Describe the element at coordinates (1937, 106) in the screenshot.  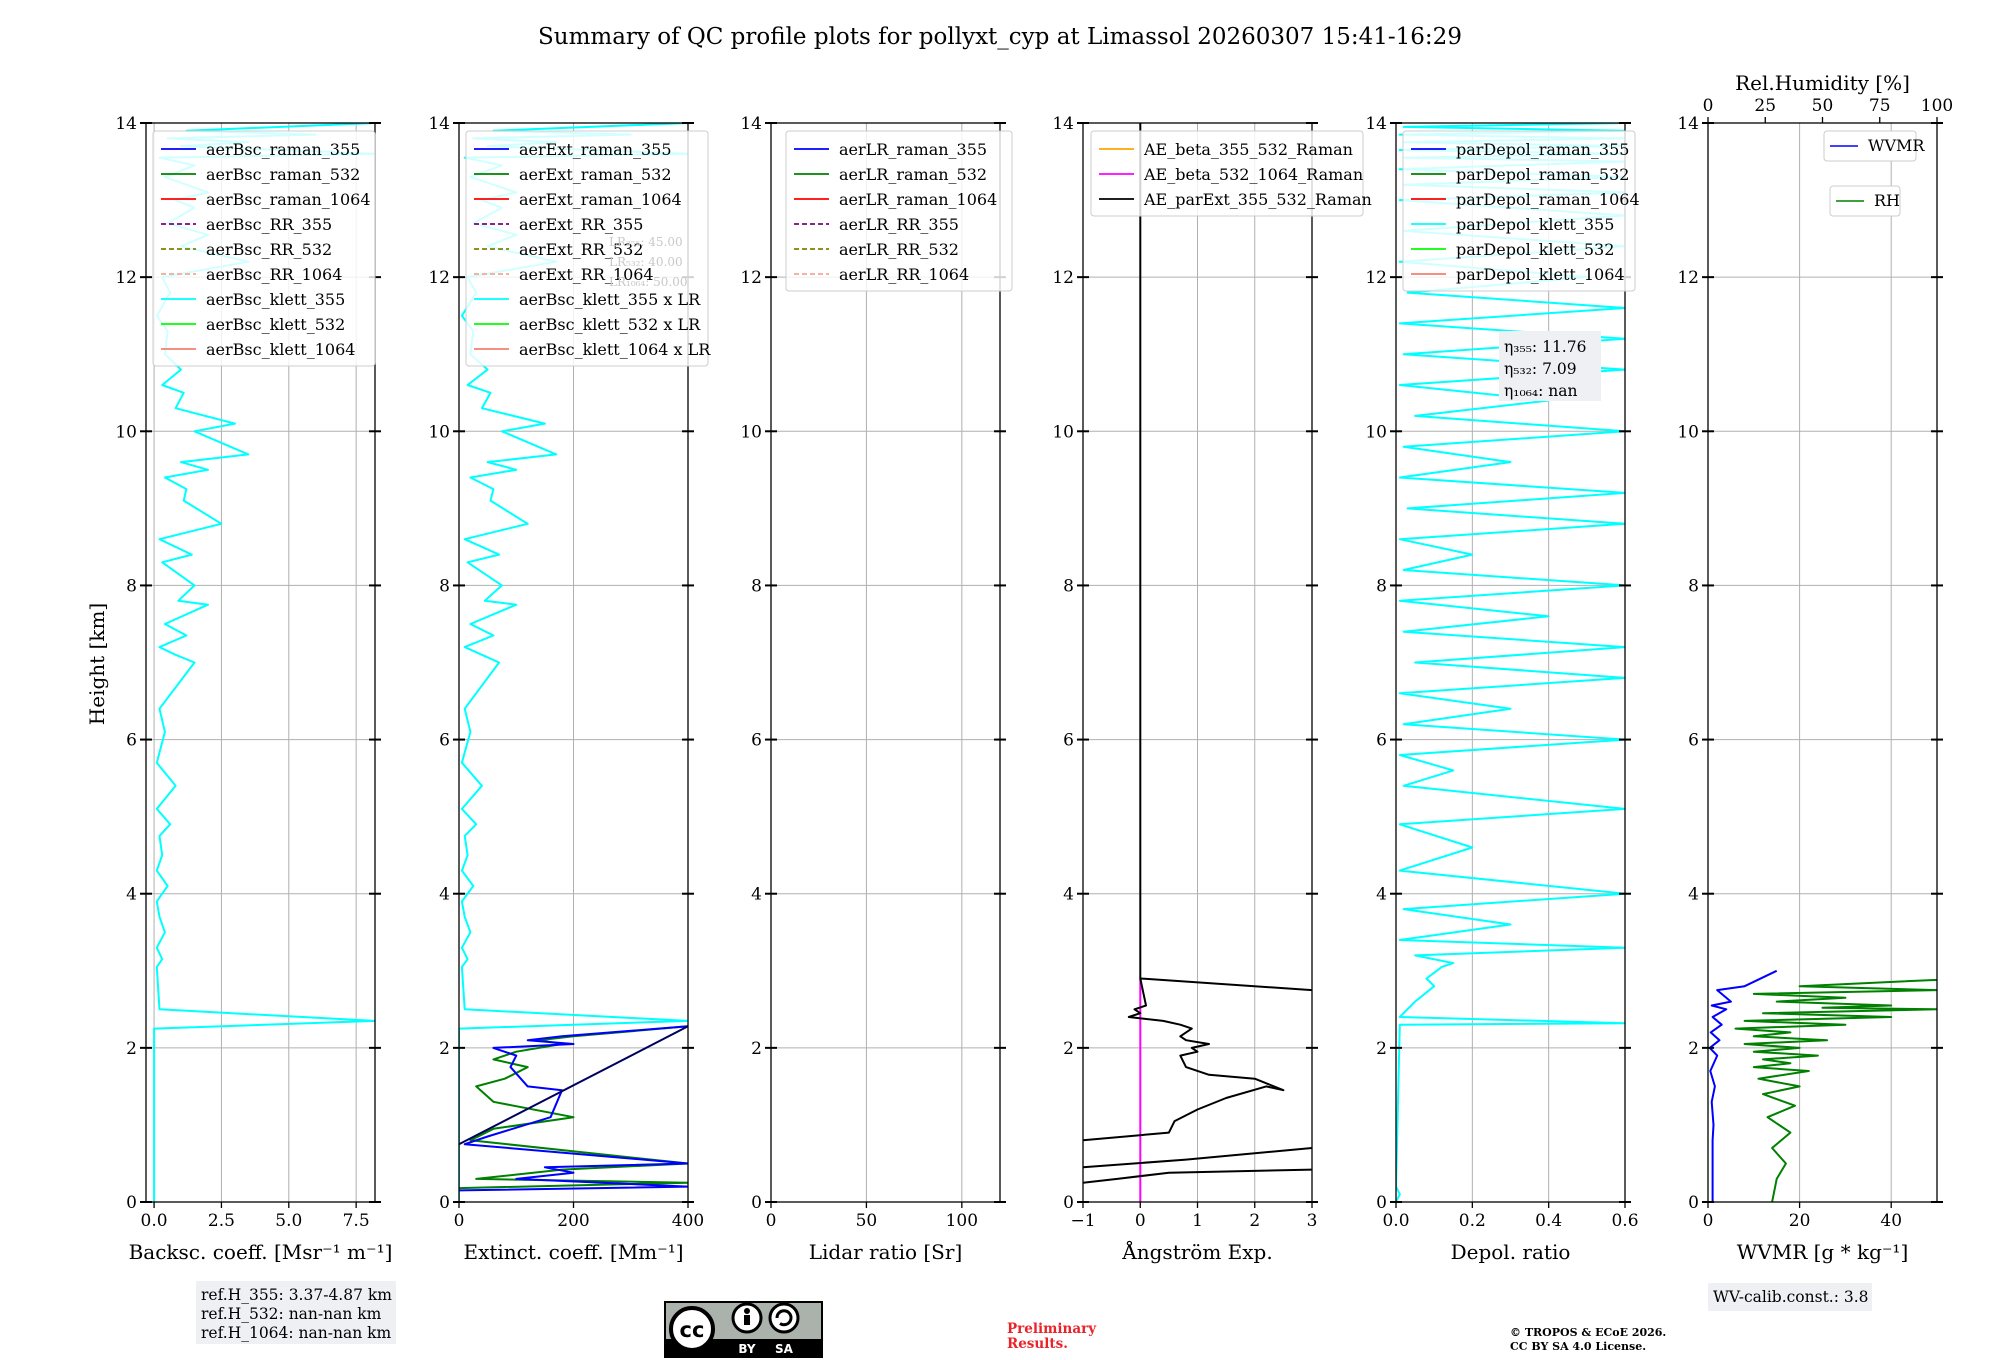
I see `top-tick-label-wv-4: 100` at that location.